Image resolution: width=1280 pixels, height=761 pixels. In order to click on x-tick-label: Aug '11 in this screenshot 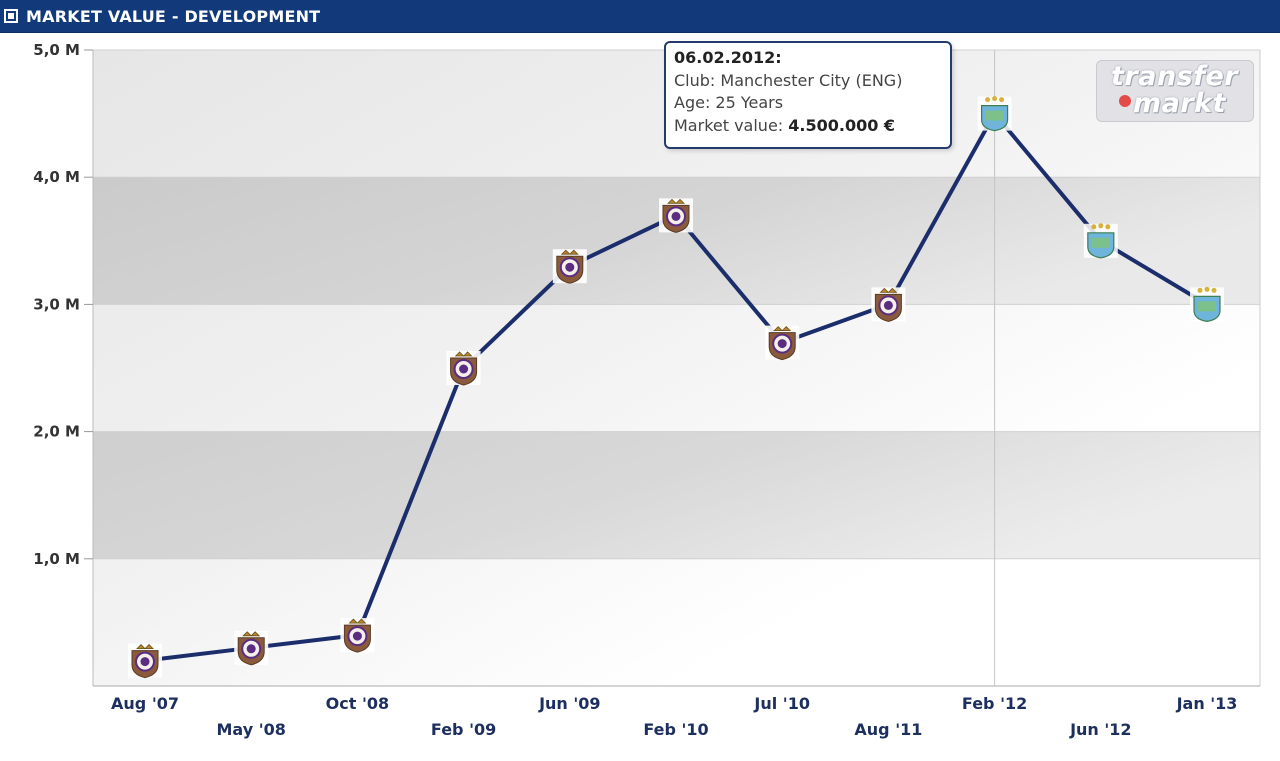, I will do `click(888, 729)`.